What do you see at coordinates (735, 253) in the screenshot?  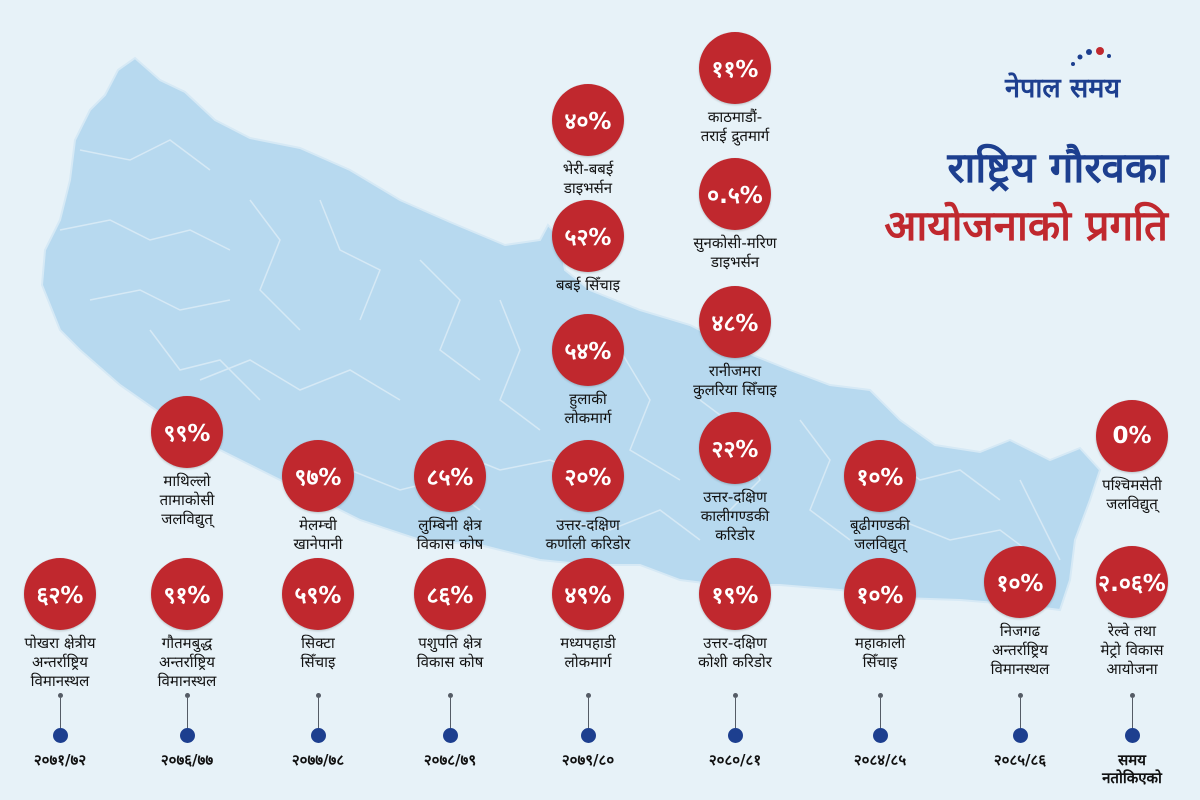 I see `project-name: सुनकोसी-मरिण डाइभर्सन` at bounding box center [735, 253].